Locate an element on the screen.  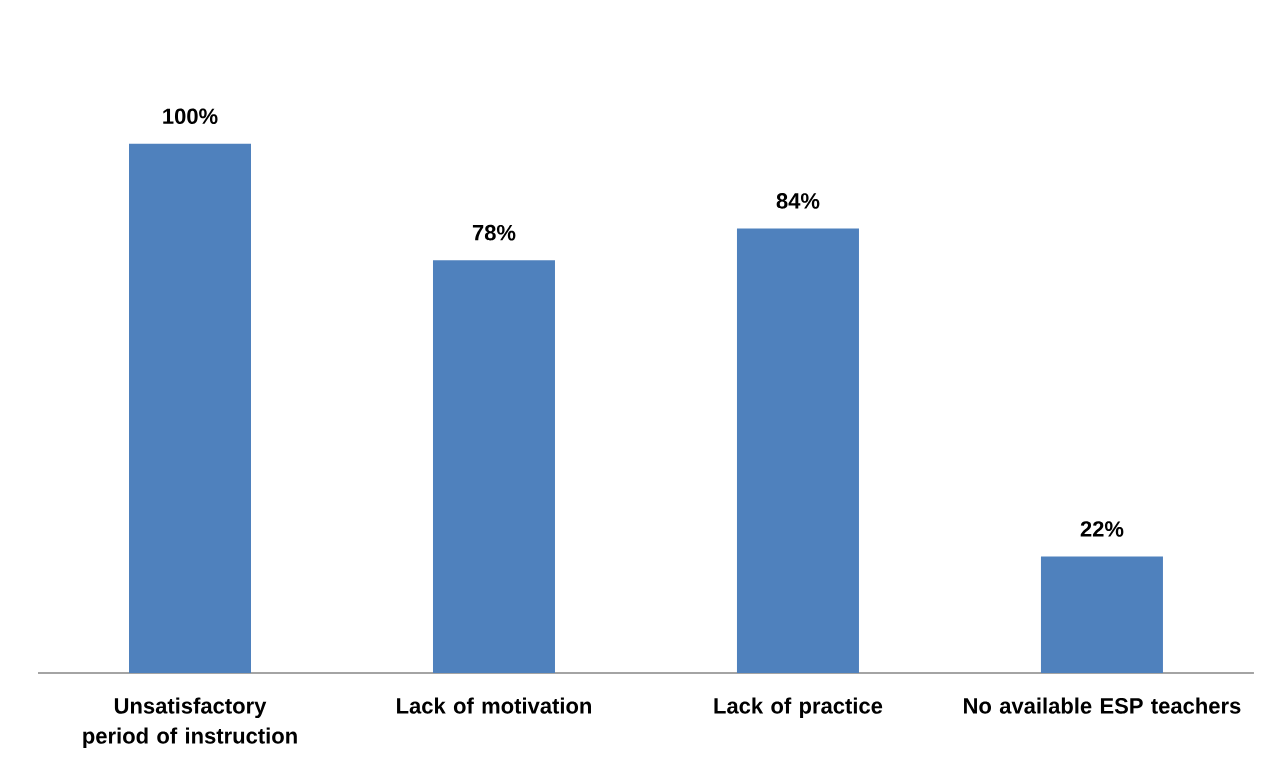
x-tick-label: Lack of motivation is located at coordinates (494, 705).